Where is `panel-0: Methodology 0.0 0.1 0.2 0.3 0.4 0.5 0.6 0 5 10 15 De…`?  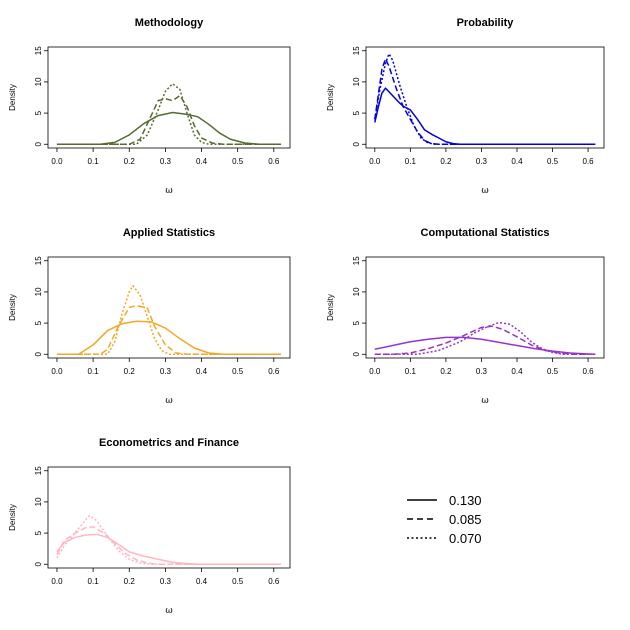 panel-0: Methodology 0.0 0.1 0.2 0.3 0.4 0.5 0.6 0 5 10 15 De… is located at coordinates (149, 106).